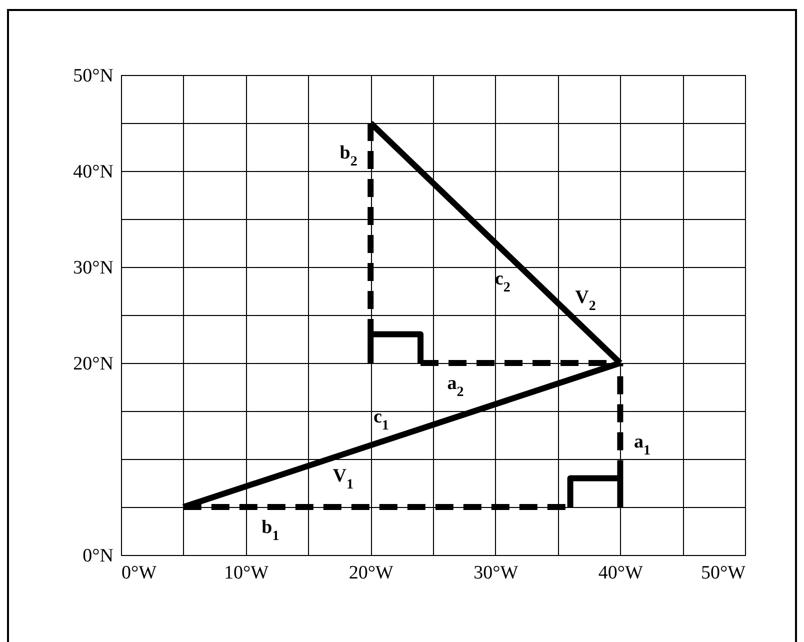  Describe the element at coordinates (139, 573) in the screenshot. I see `x-tick-label: 0°W` at that location.